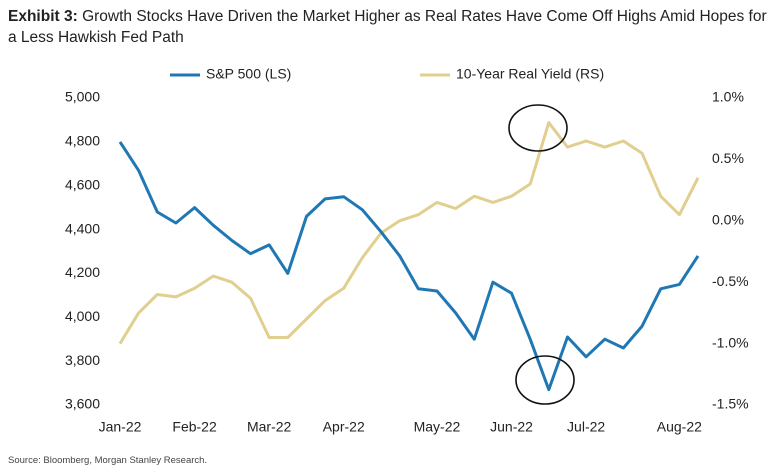 This screenshot has height=476, width=780. I want to click on x-tick-label: Aug-22, so click(679, 427).